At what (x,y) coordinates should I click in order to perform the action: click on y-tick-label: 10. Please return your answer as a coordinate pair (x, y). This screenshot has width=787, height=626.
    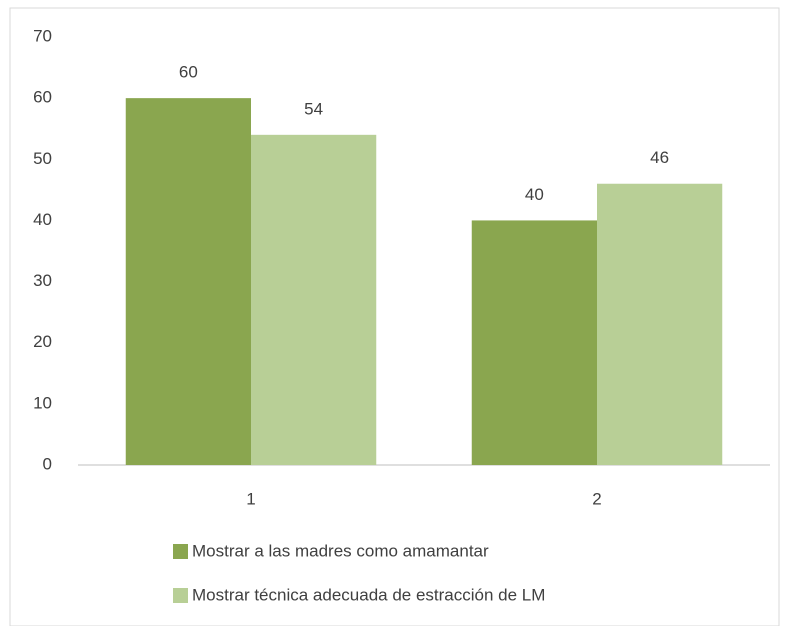
    Looking at the image, I should click on (42, 402).